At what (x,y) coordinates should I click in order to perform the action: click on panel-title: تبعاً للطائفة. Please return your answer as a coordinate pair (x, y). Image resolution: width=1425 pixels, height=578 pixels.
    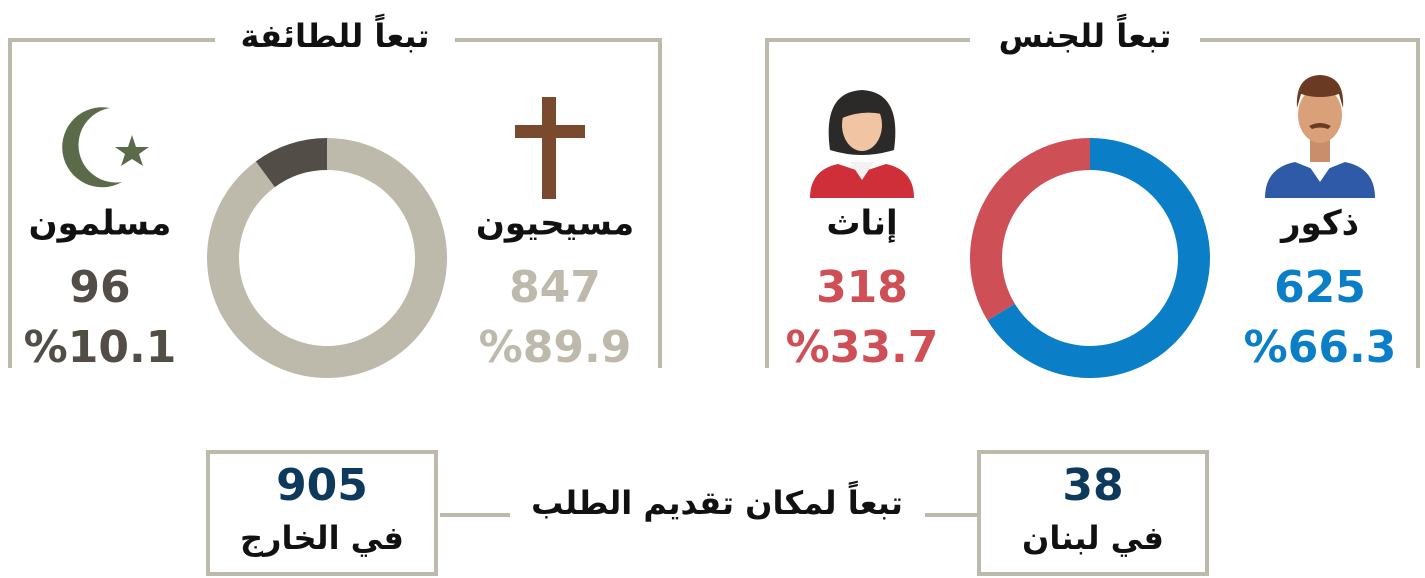
    Looking at the image, I should click on (334, 34).